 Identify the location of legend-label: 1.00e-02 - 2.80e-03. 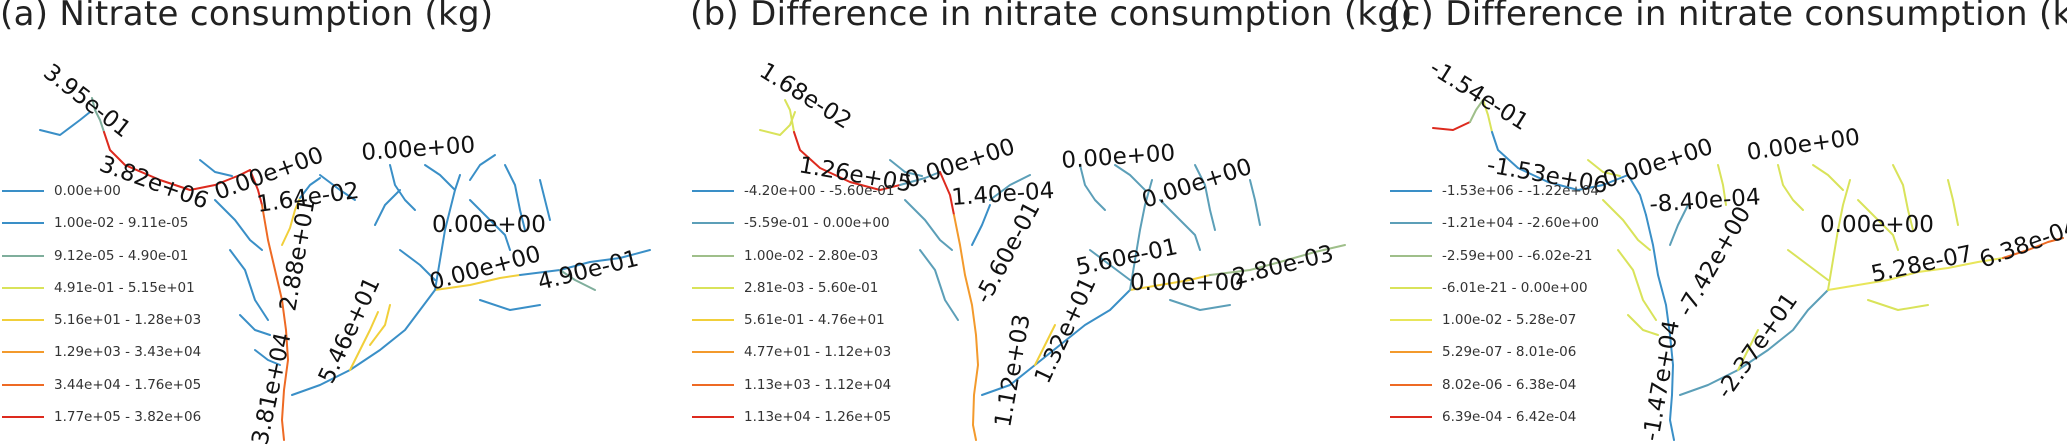
(811, 255).